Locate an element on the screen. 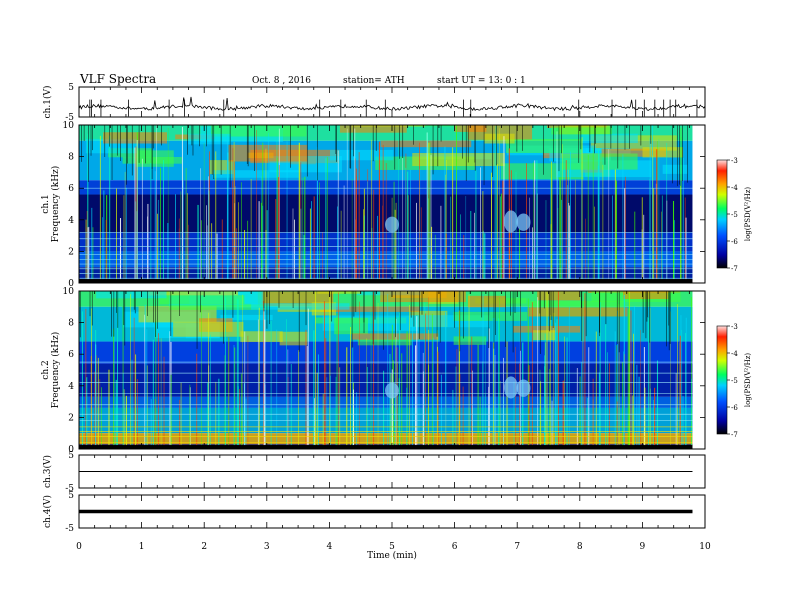  date-label: Oct. 8 , 2016 is located at coordinates (281, 81).